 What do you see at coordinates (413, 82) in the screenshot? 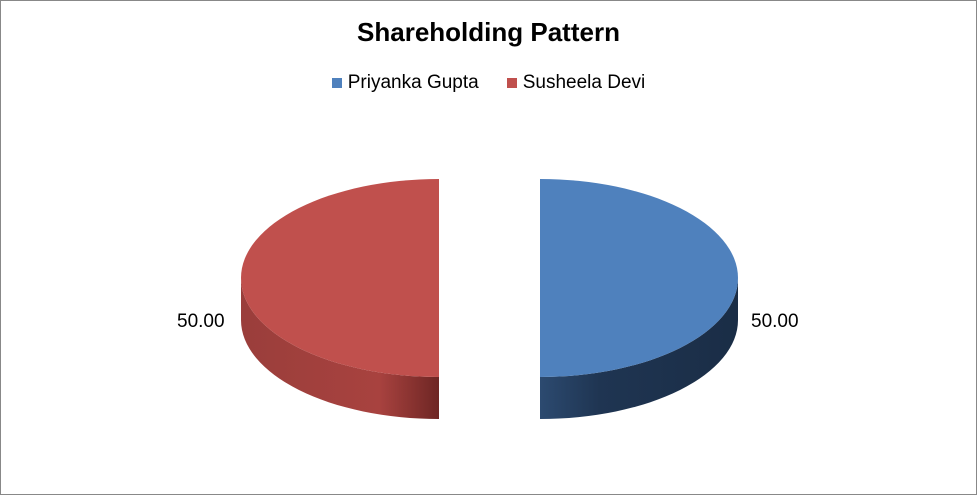
I see `legend-label: Priyanka Gupta` at bounding box center [413, 82].